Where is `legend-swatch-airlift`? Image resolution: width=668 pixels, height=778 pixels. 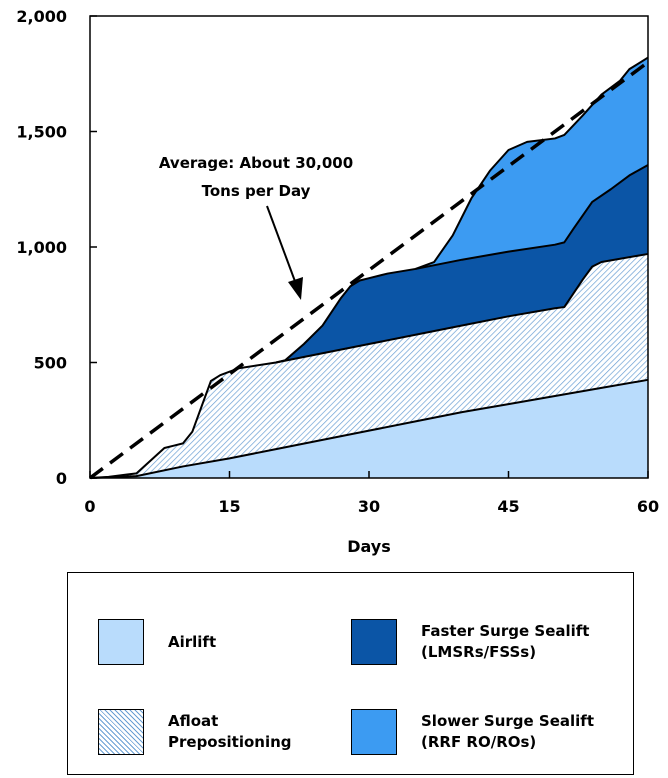
legend-swatch-airlift is located at coordinates (121, 642).